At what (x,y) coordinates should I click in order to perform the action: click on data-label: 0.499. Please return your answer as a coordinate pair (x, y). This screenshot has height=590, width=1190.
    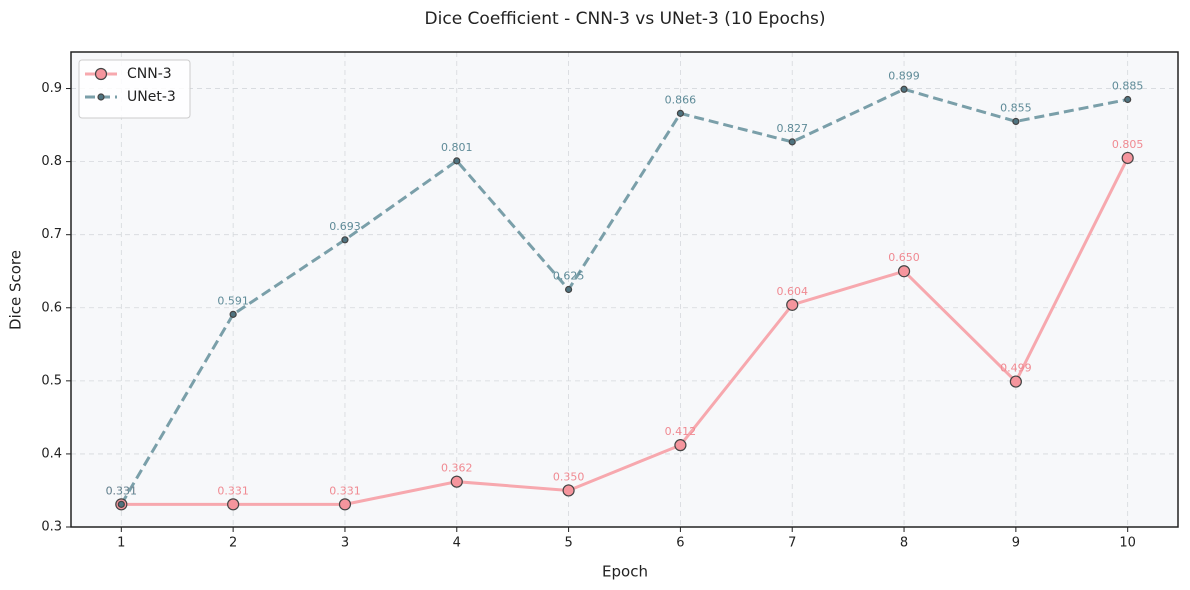
    Looking at the image, I should click on (1016, 368).